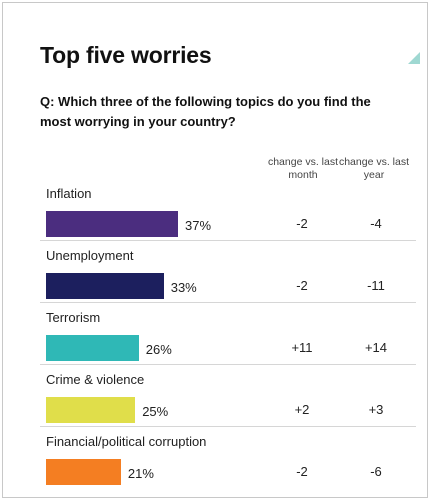  What do you see at coordinates (376, 347) in the screenshot?
I see `change-year-terrorism: +14` at bounding box center [376, 347].